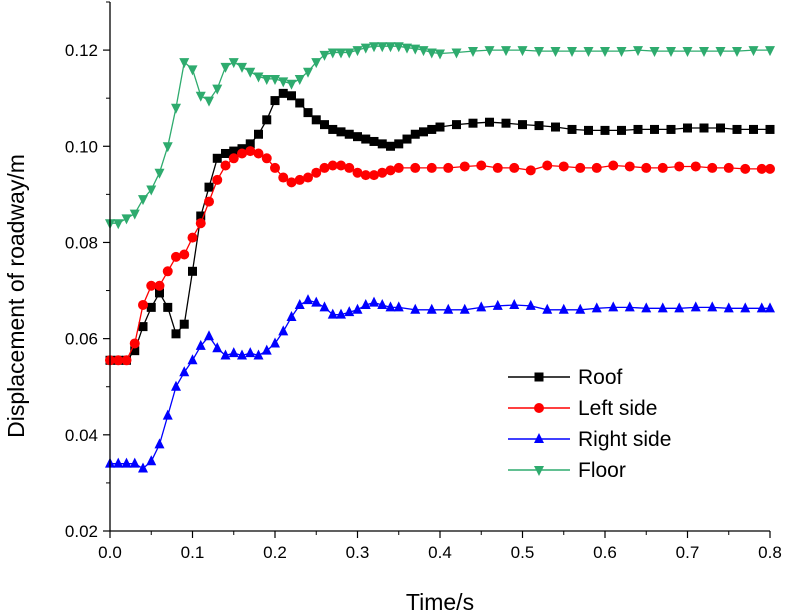 Image resolution: width=788 pixels, height=616 pixels. What do you see at coordinates (567, 470) in the screenshot?
I see `legend-item-floor: Floor` at bounding box center [567, 470].